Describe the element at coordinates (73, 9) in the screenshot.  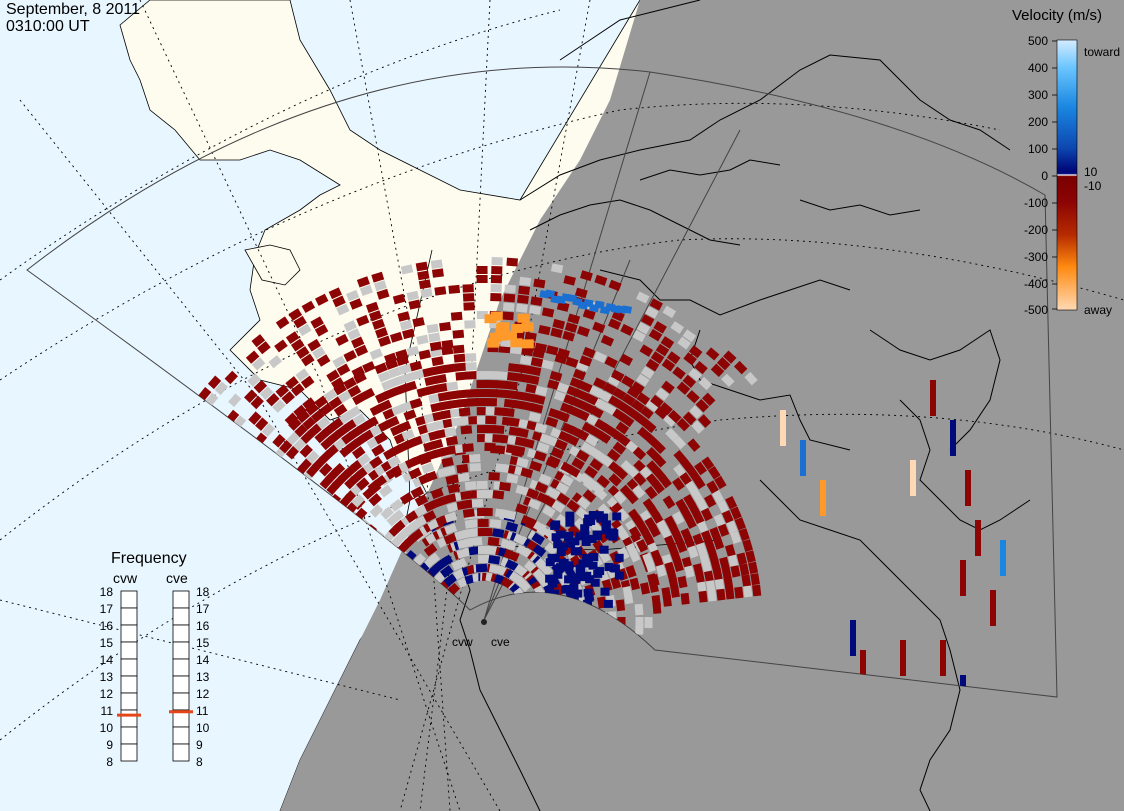
I see `plot-date: September, 8 2011` at that location.